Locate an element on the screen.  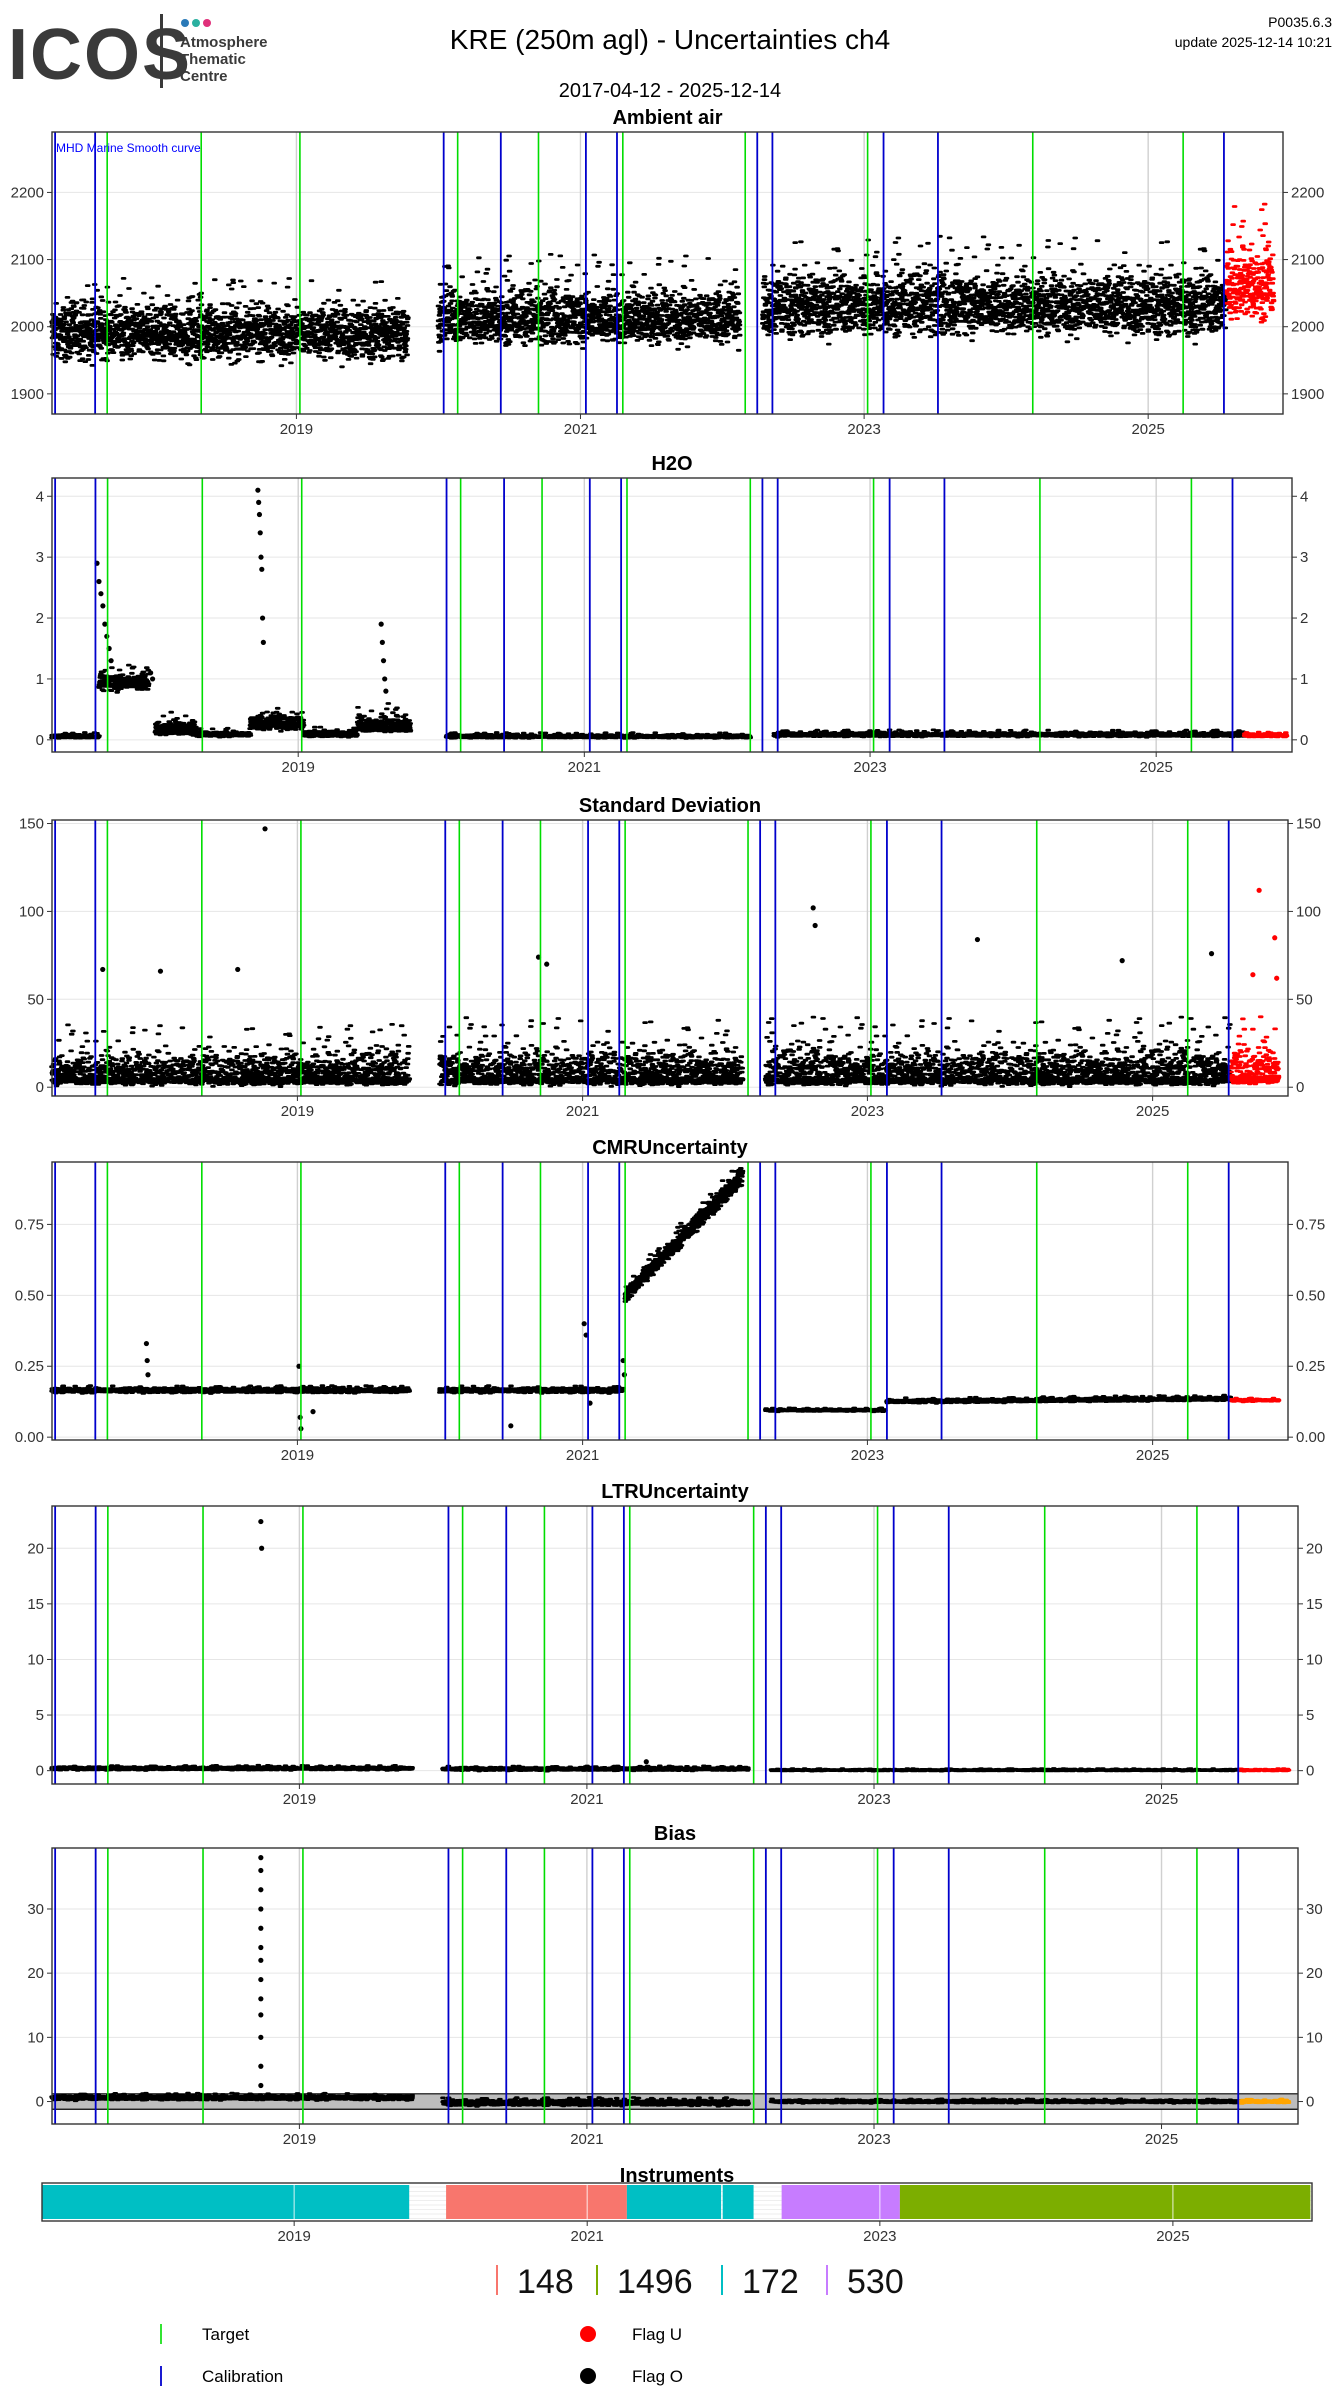
flag-o-legend-label: Flag O is located at coordinates (657, 2376).